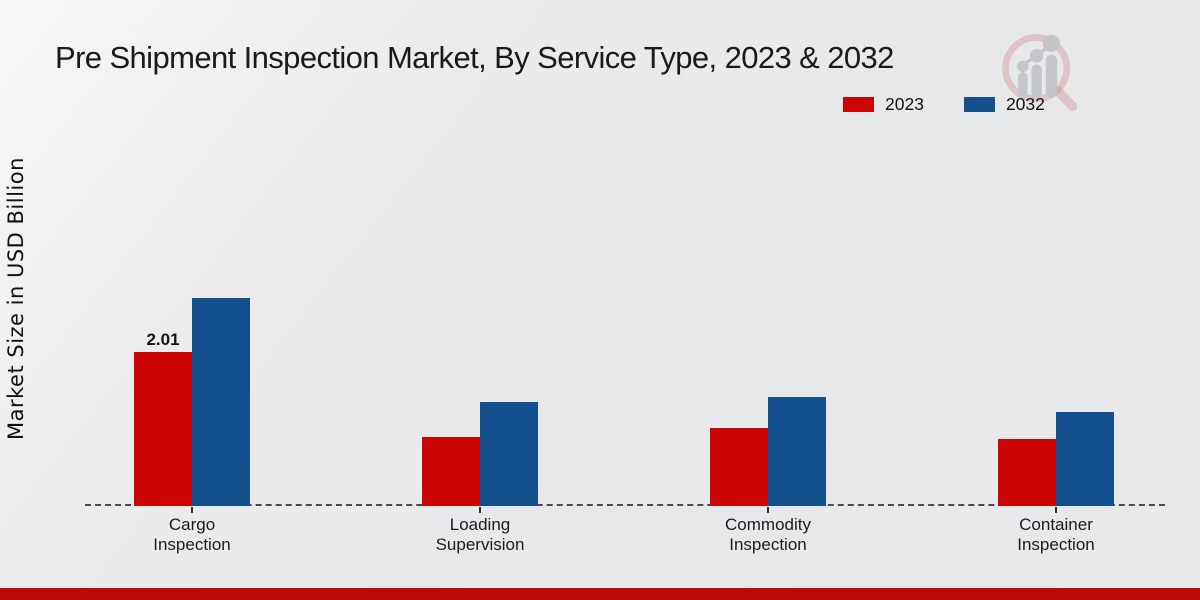 Image resolution: width=1200 pixels, height=600 pixels. What do you see at coordinates (797, 451) in the screenshot?
I see `bar-2032-commodity-inspection` at bounding box center [797, 451].